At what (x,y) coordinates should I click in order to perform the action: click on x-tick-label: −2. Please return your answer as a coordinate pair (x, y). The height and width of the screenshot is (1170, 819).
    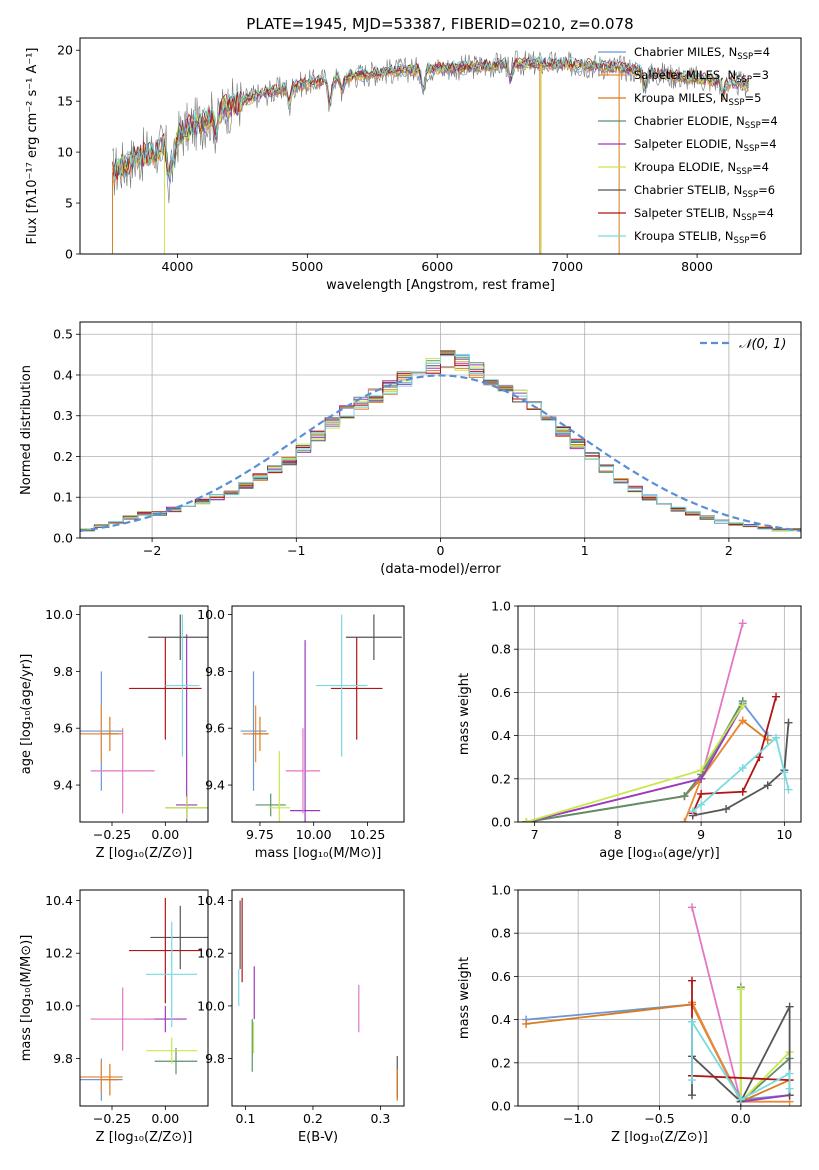
    Looking at the image, I should click on (152, 550).